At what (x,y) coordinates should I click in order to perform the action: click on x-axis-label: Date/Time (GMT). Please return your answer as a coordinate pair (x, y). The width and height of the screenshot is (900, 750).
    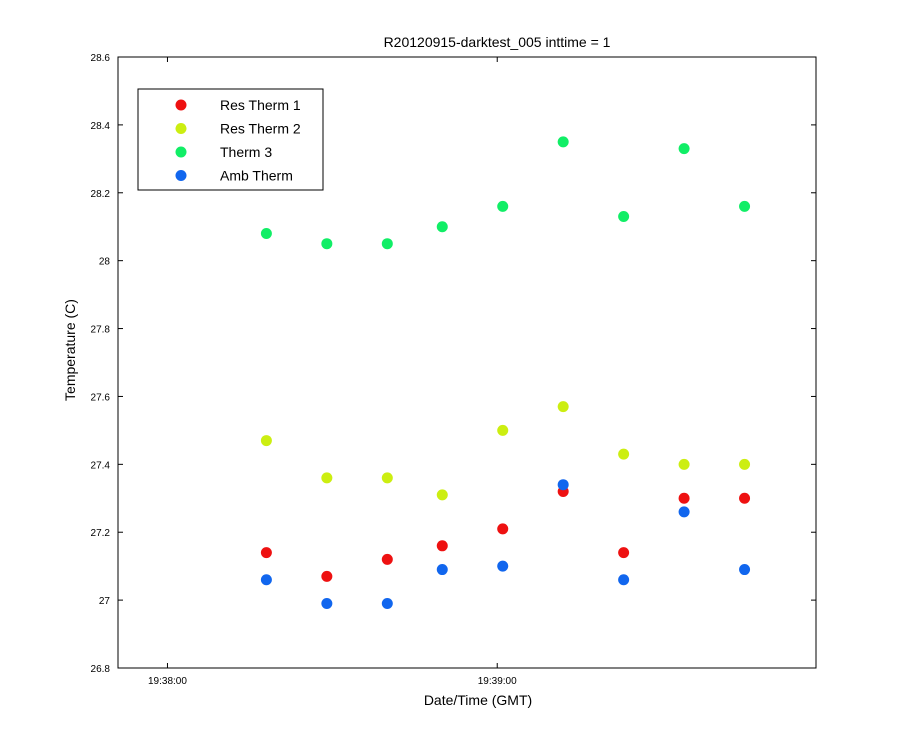
    Looking at the image, I should click on (478, 700).